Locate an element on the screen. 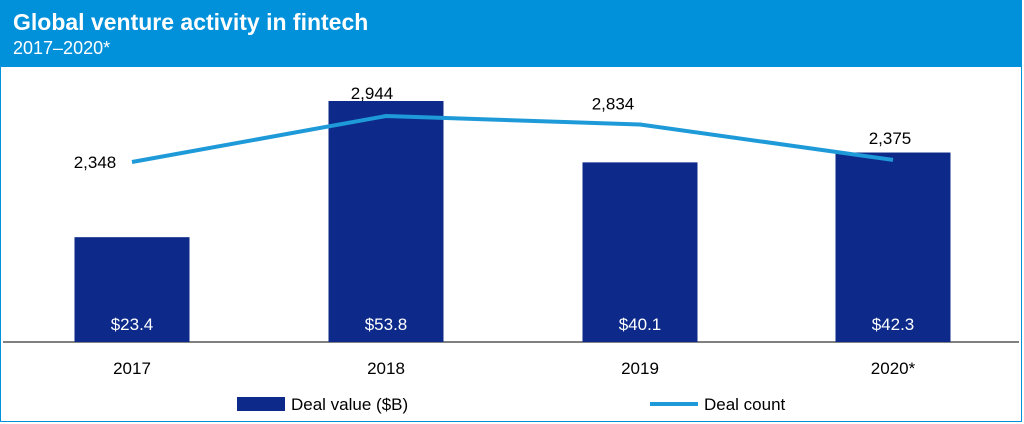 This screenshot has width=1024, height=424. bar-value-label: $53.8 is located at coordinates (386, 324).